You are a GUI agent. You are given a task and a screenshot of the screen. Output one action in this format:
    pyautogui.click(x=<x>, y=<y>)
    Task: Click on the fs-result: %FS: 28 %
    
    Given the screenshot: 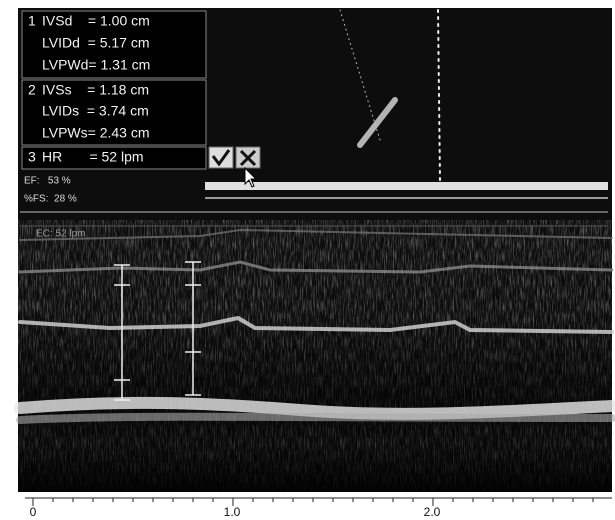 What is the action you would take?
    pyautogui.click(x=50, y=199)
    